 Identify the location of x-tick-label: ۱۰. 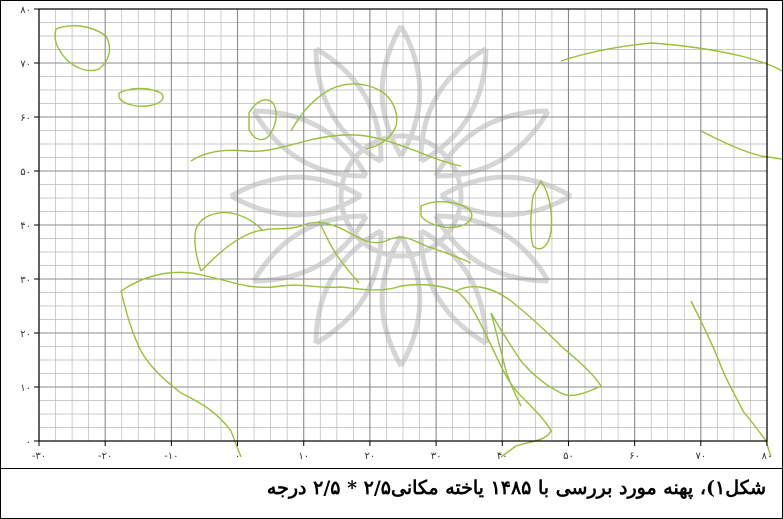
(303, 456).